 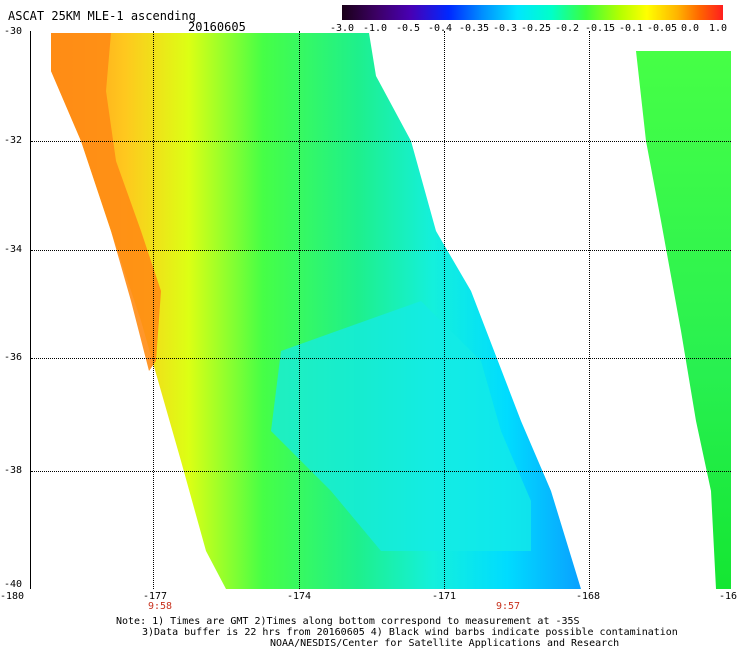 I want to click on lat-label: -32, so click(x=13, y=140).